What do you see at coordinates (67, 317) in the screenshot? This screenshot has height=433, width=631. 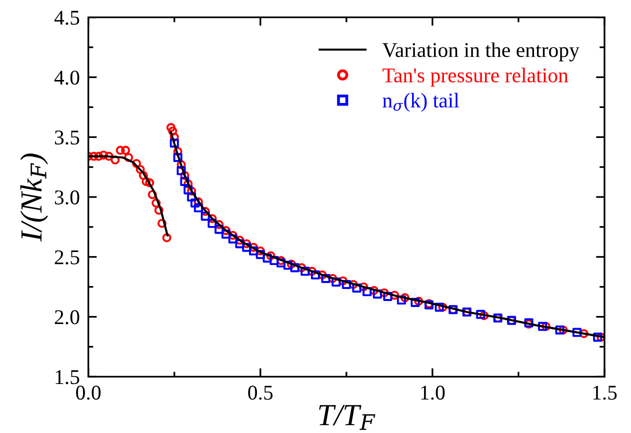 I see `y-tick-label: 2.0` at bounding box center [67, 317].